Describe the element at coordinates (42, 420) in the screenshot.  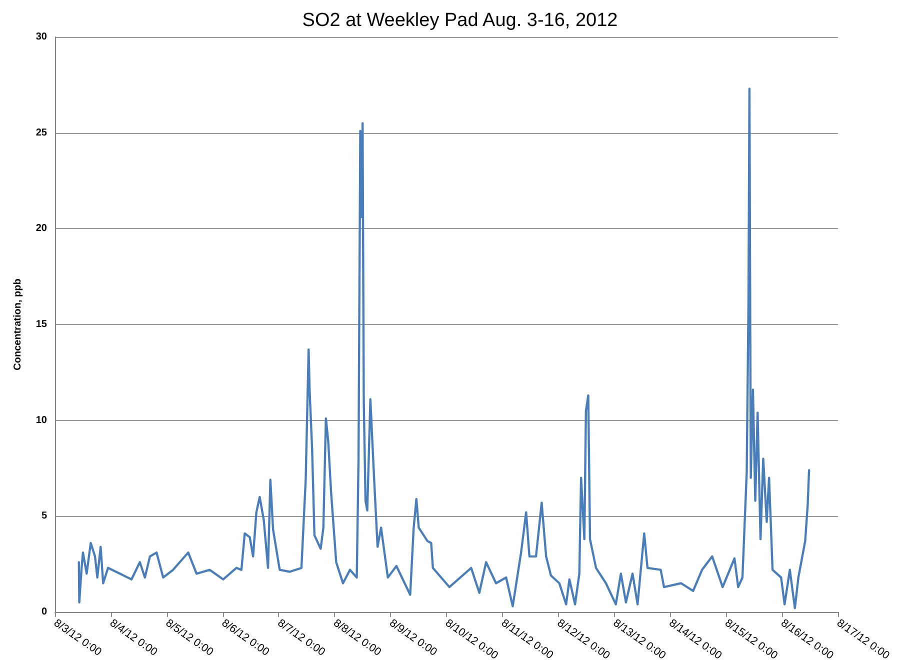
I see `y-tick-label: 10` at that location.